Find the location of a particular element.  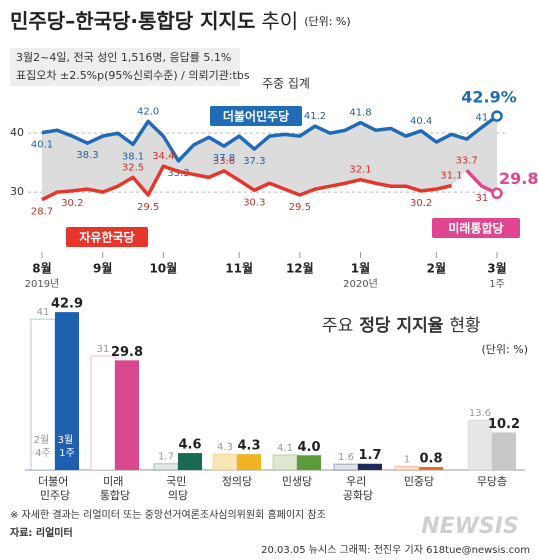

value-label: 30.3 is located at coordinates (254, 202).